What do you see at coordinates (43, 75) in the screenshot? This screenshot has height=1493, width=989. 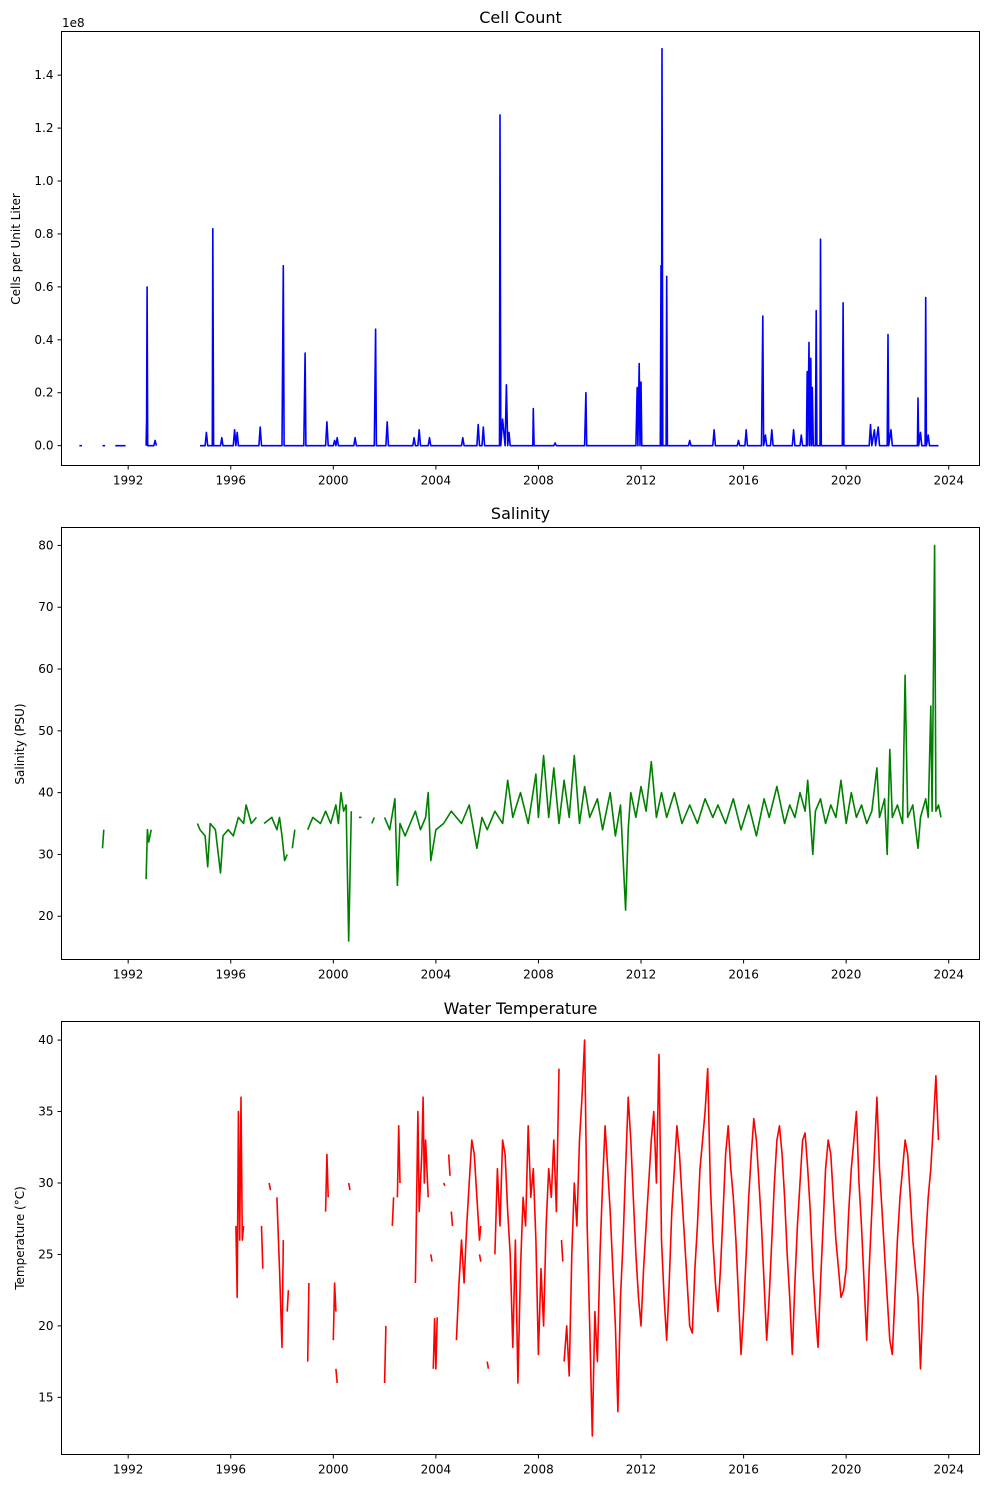 I see `y-tick-label: 1.4` at bounding box center [43, 75].